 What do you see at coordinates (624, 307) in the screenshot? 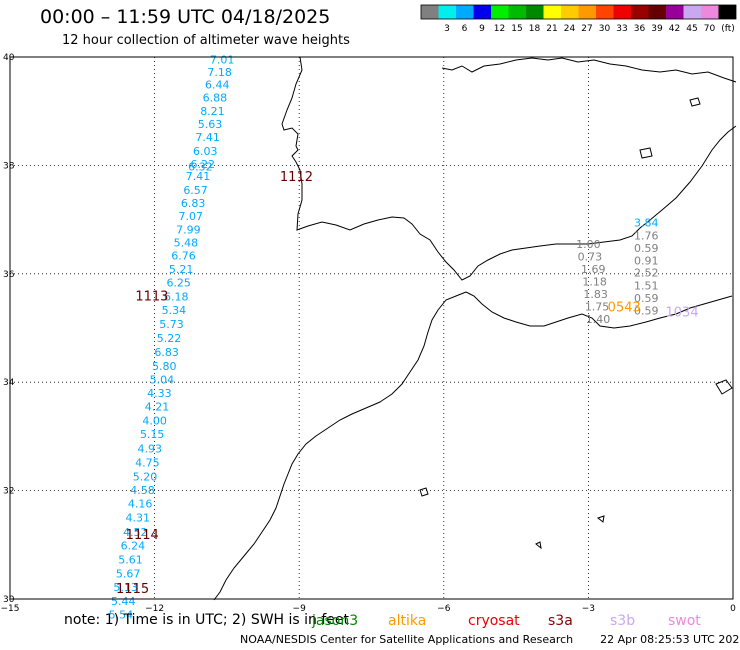
I see `pass-number-label: 0543` at bounding box center [624, 307].